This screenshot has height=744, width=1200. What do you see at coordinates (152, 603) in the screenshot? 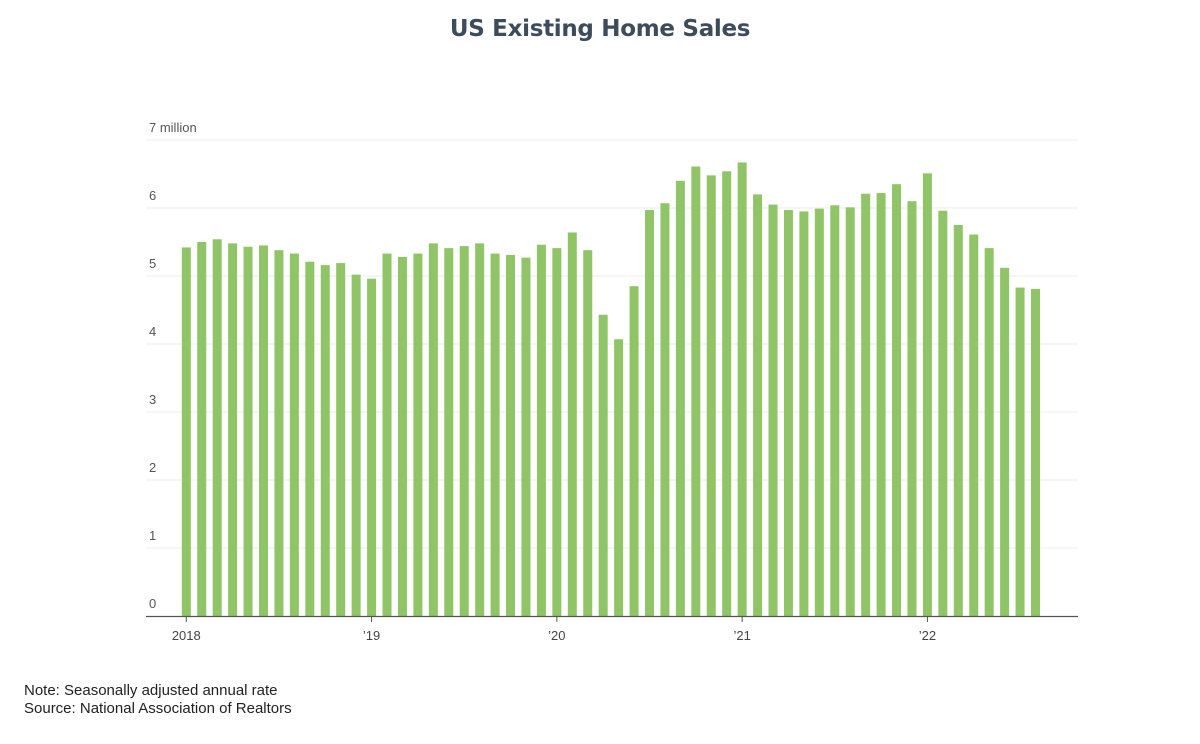
I see `y-tick-label: 0` at bounding box center [152, 603].